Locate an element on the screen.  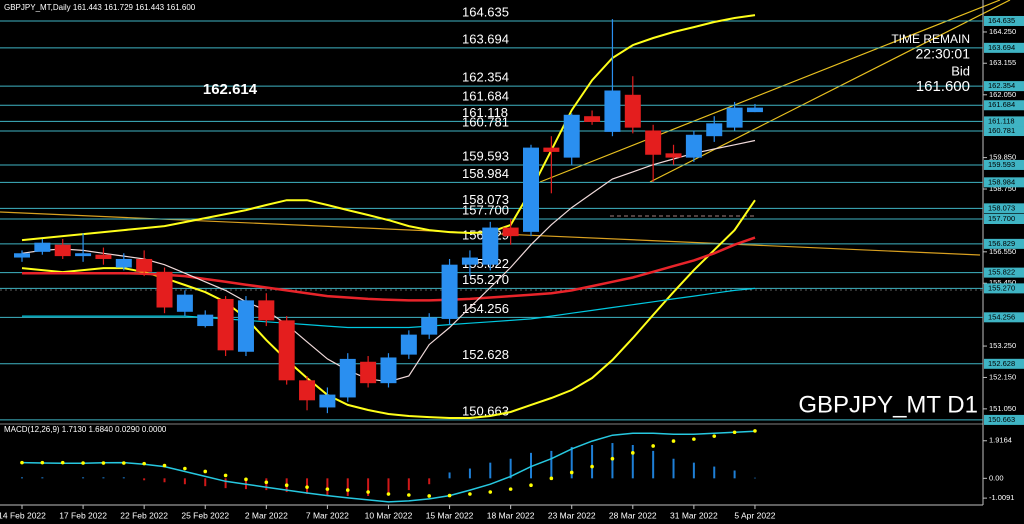
level-label: 155.270 is located at coordinates (485, 279).